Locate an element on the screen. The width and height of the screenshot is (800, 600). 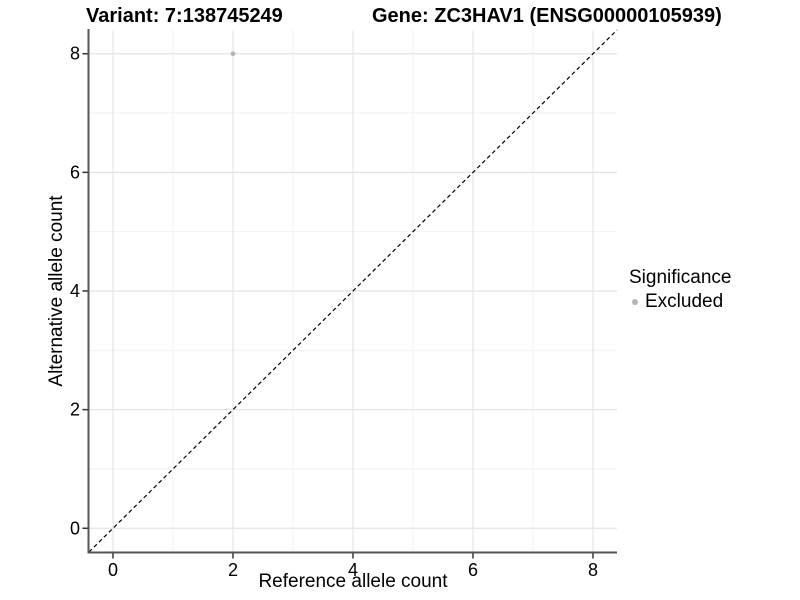
excluded-point-icon is located at coordinates (635, 302).